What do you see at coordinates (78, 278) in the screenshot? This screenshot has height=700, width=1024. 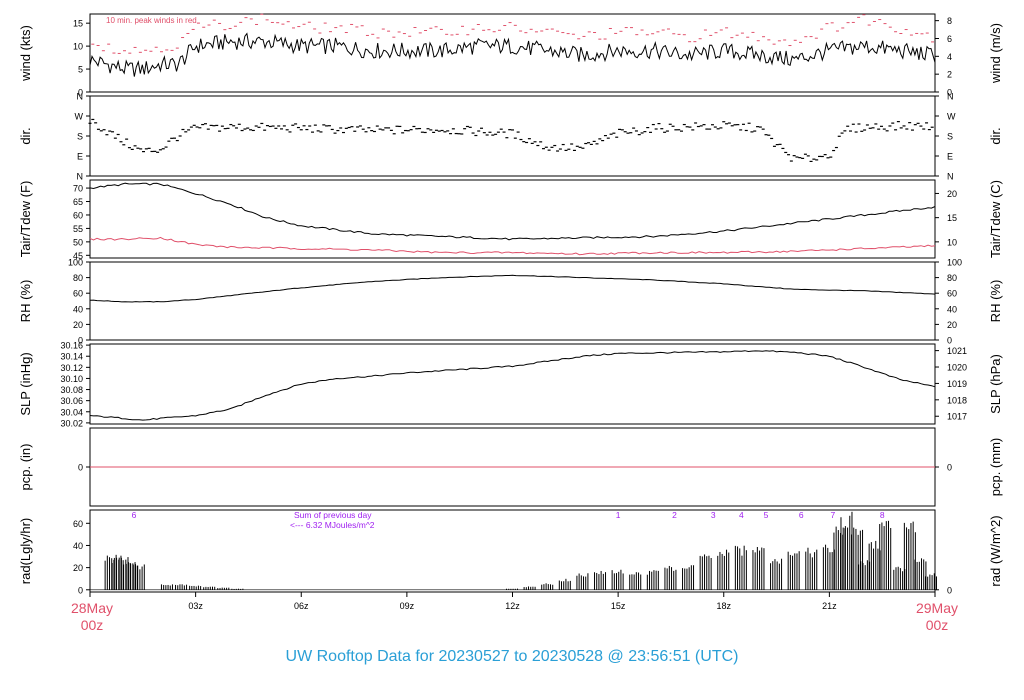 I see `left-tick-label: 80` at bounding box center [78, 278].